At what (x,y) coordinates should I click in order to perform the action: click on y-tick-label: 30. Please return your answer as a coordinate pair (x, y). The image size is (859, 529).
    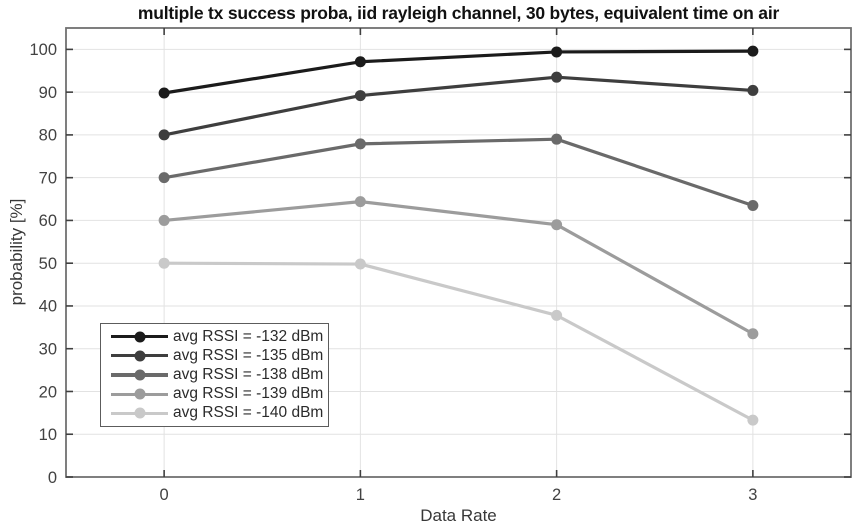
    Looking at the image, I should click on (48, 349).